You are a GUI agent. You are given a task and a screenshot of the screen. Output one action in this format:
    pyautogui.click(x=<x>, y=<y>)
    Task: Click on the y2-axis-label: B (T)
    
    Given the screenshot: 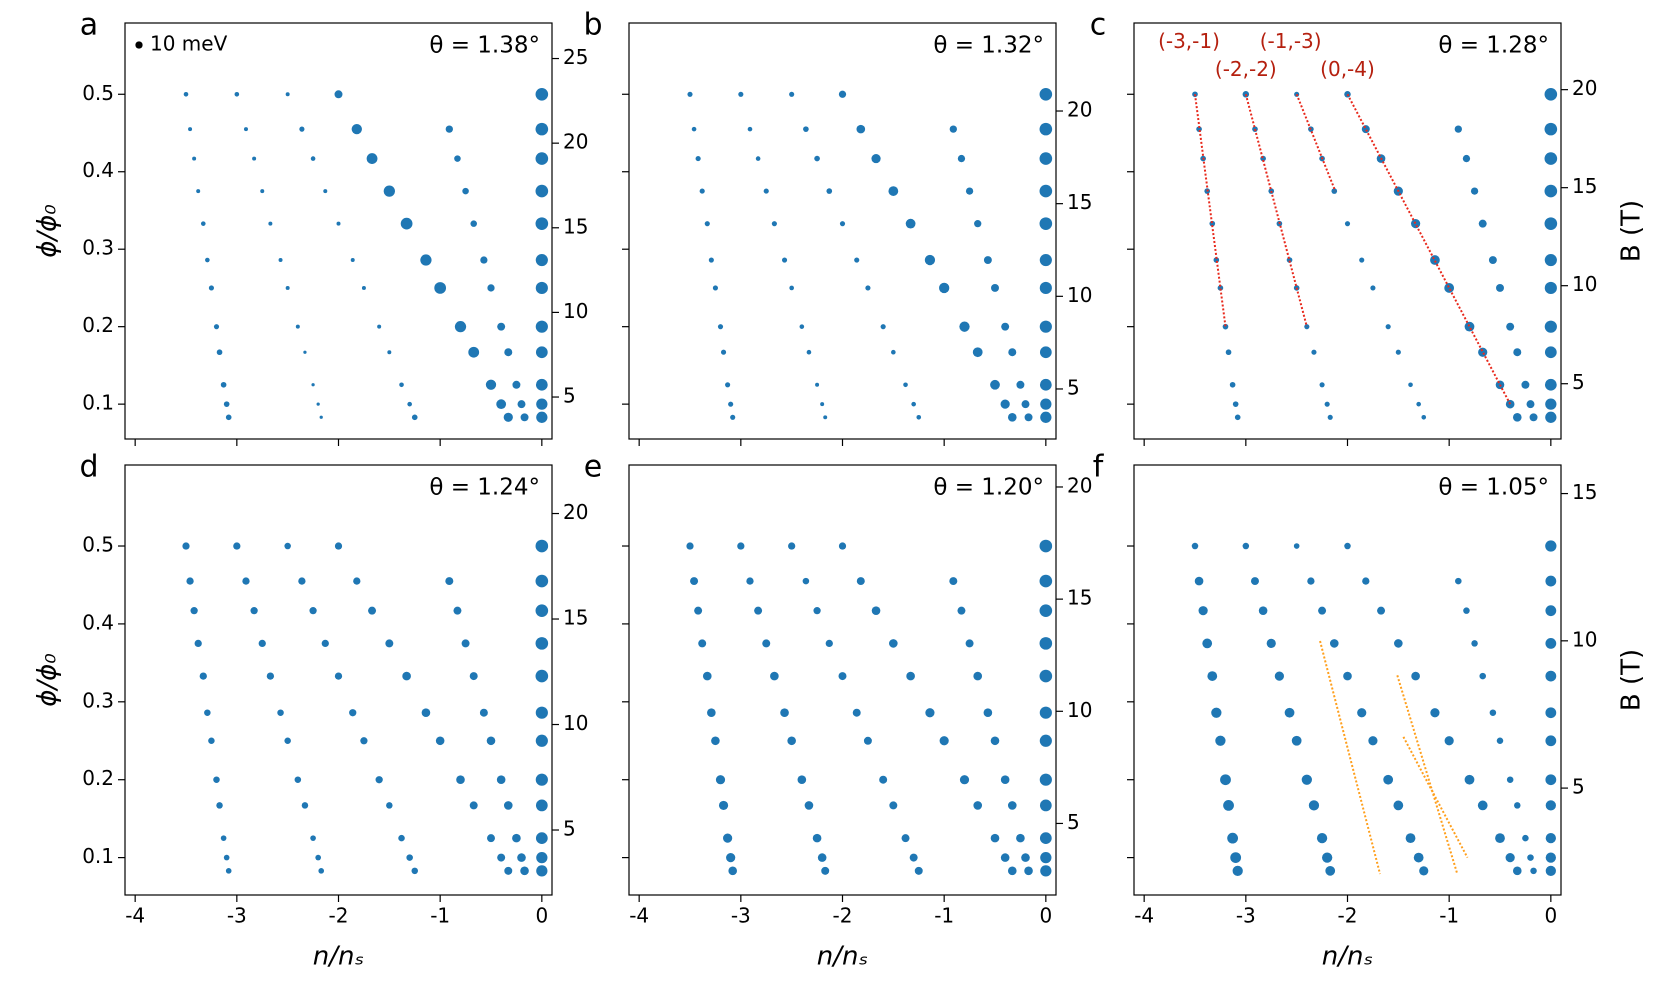 What is the action you would take?
    pyautogui.click(x=1632, y=231)
    